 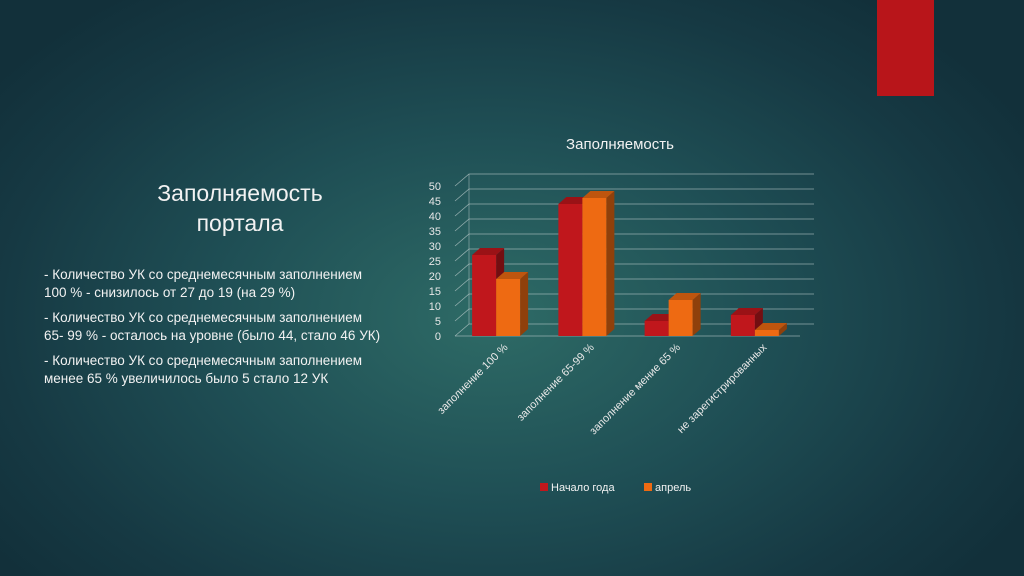 I want to click on x-category-label: заполнение 100 %, so click(x=473, y=378).